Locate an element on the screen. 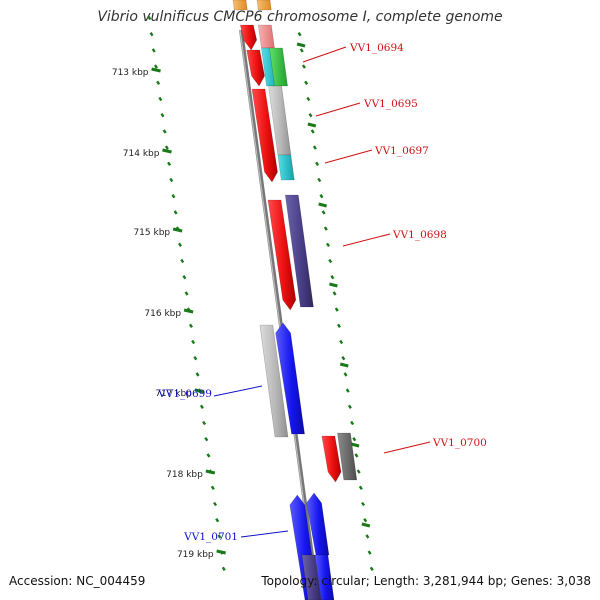 The image size is (600, 600). gene-feature-darkgray is located at coordinates (347, 456).